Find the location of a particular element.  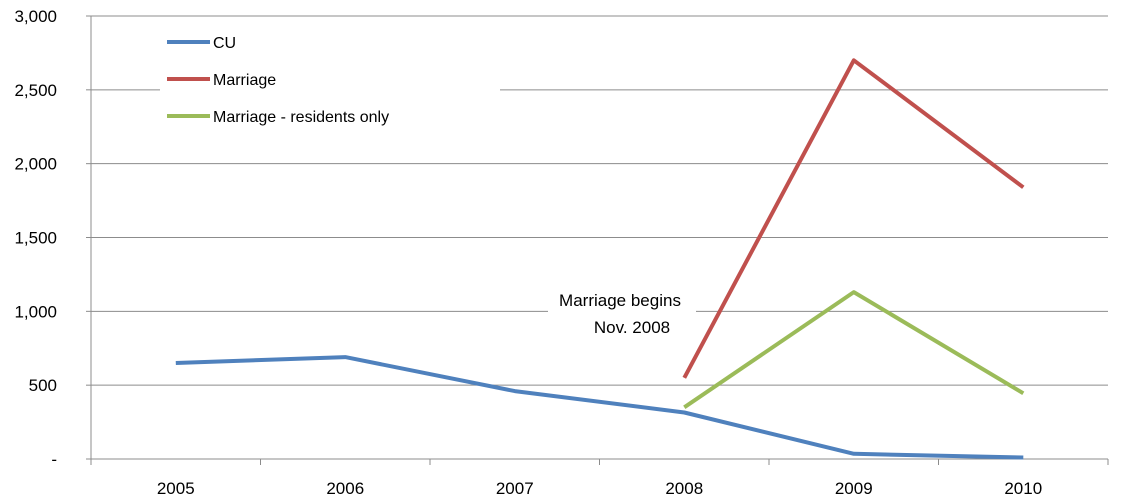

y-tick-label: 2,000 is located at coordinates (35, 164).